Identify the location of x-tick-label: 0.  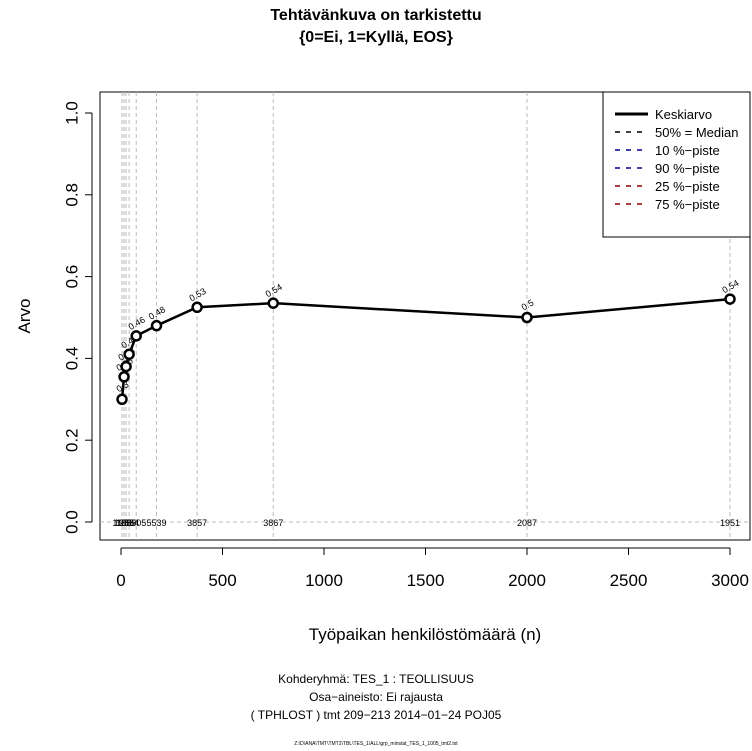
(120, 580).